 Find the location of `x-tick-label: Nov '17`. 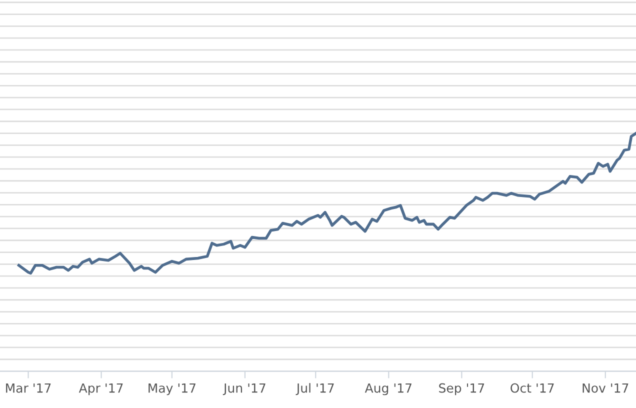

x-tick-label: Nov '17 is located at coordinates (605, 388).